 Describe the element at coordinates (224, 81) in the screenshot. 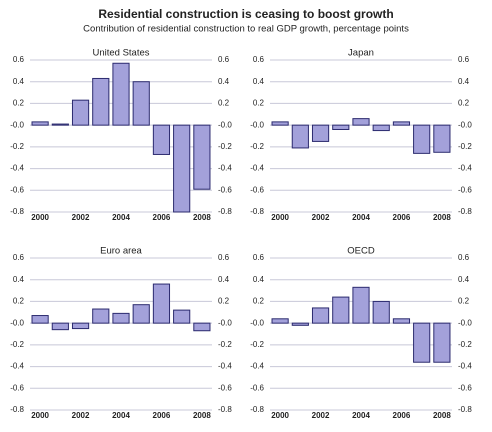

I see `y2-tick-label: 0.4` at that location.